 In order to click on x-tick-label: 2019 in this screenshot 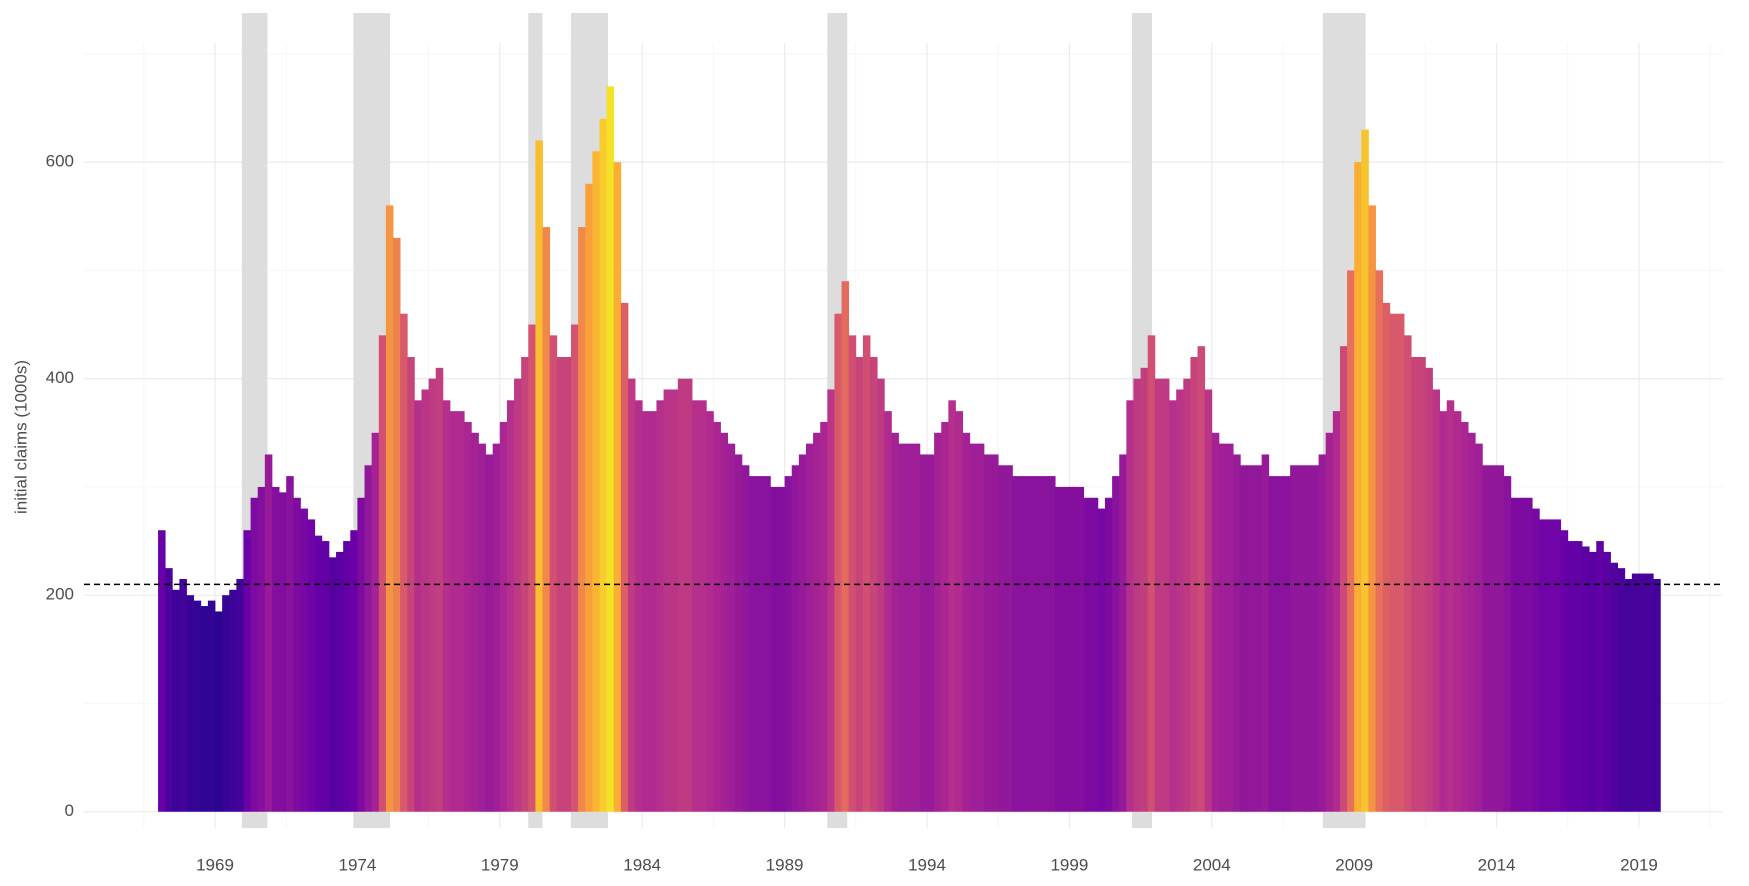, I will do `click(1639, 864)`.